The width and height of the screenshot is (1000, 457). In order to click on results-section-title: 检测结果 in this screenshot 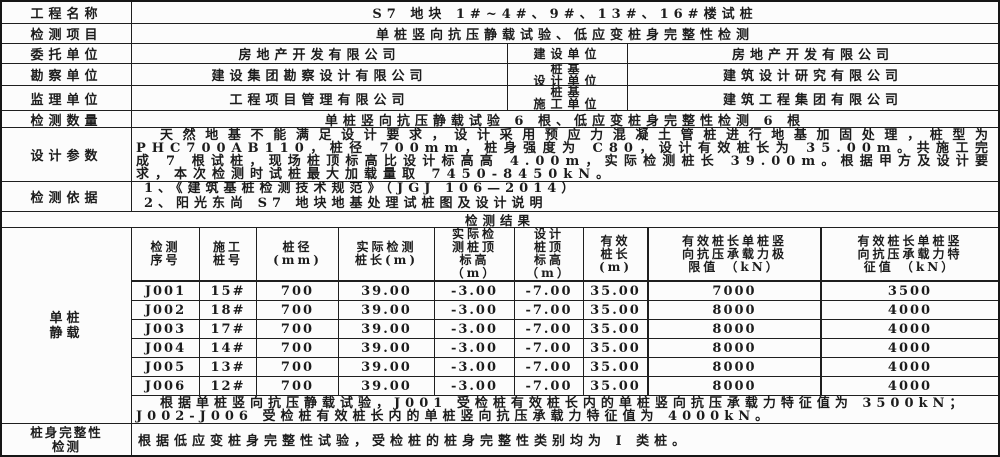, I will do `click(499, 220)`.